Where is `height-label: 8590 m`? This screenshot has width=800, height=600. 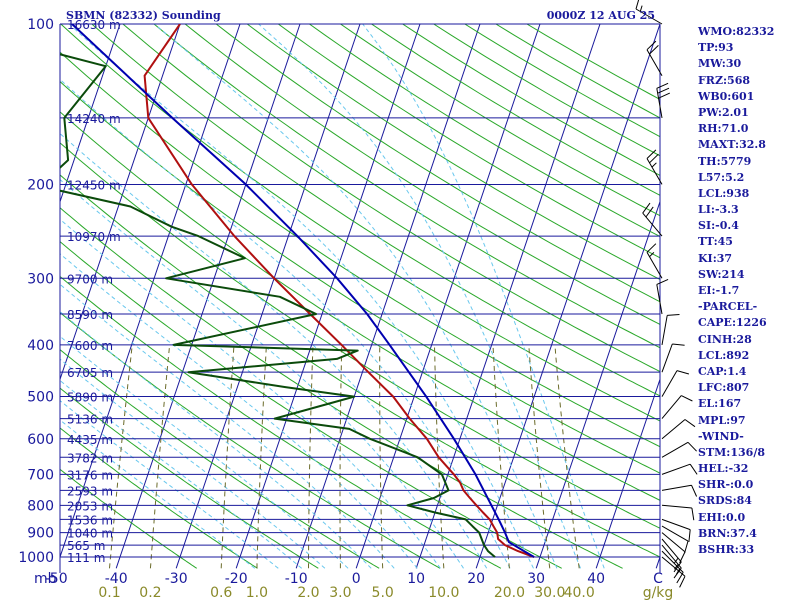 height-label: 8590 m is located at coordinates (90, 315).